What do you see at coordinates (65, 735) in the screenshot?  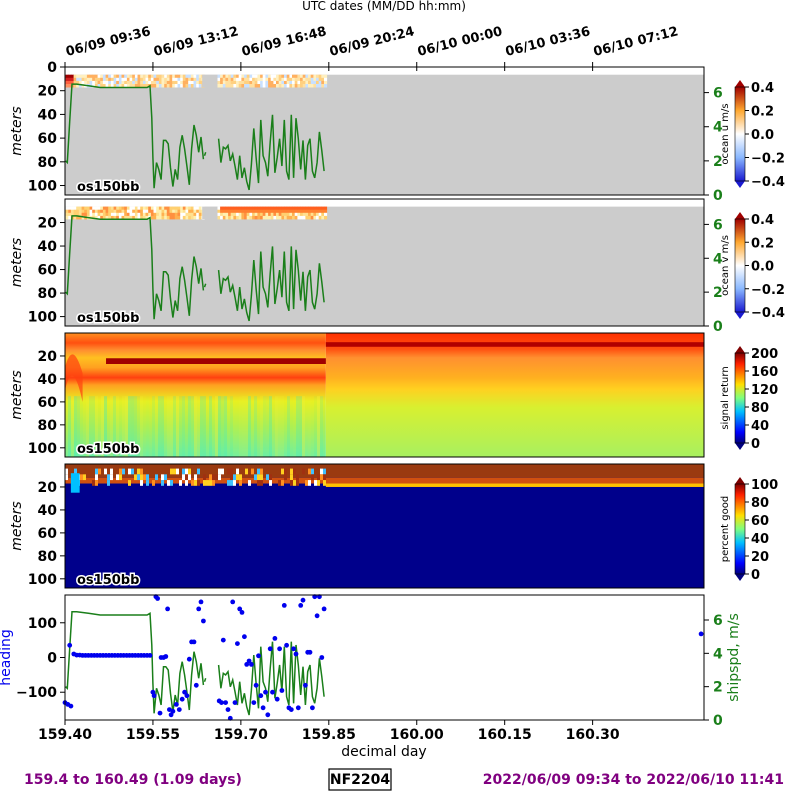 I see `x-tick-label: 159.40` at bounding box center [65, 735].